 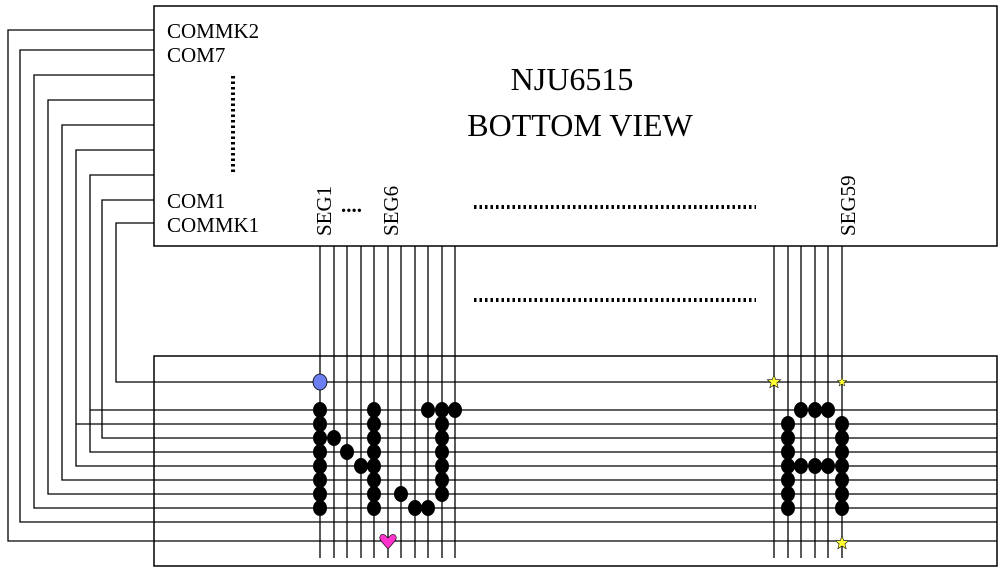 What do you see at coordinates (391, 211) in the screenshot?
I see `seg-label-seg6: SEG6` at bounding box center [391, 211].